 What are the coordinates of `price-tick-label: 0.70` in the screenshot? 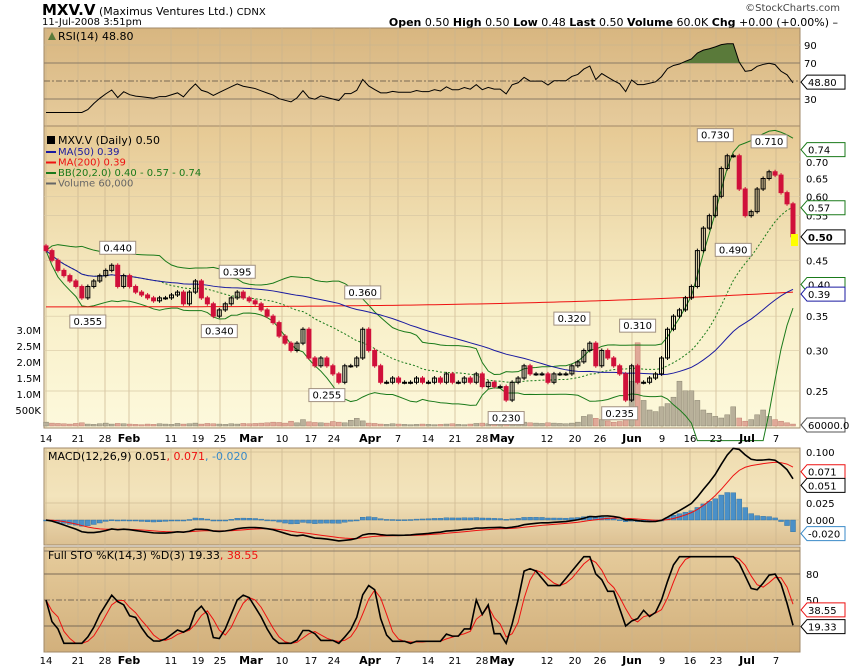 It's located at (817, 163).